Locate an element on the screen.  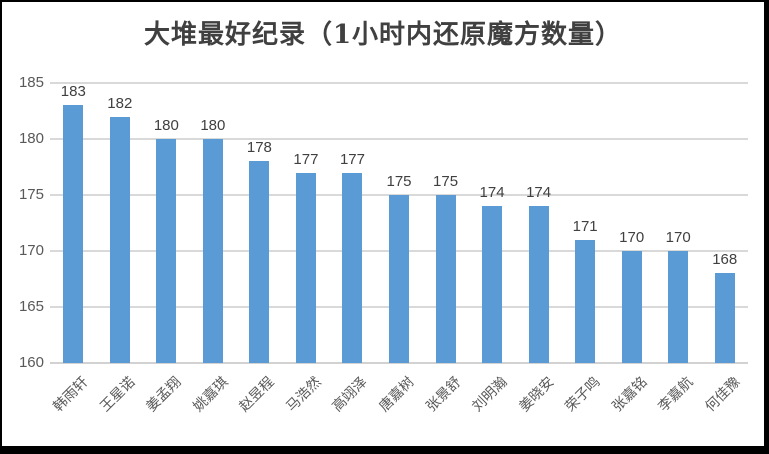
x-category-label: 高翊泽 is located at coordinates (350, 395).